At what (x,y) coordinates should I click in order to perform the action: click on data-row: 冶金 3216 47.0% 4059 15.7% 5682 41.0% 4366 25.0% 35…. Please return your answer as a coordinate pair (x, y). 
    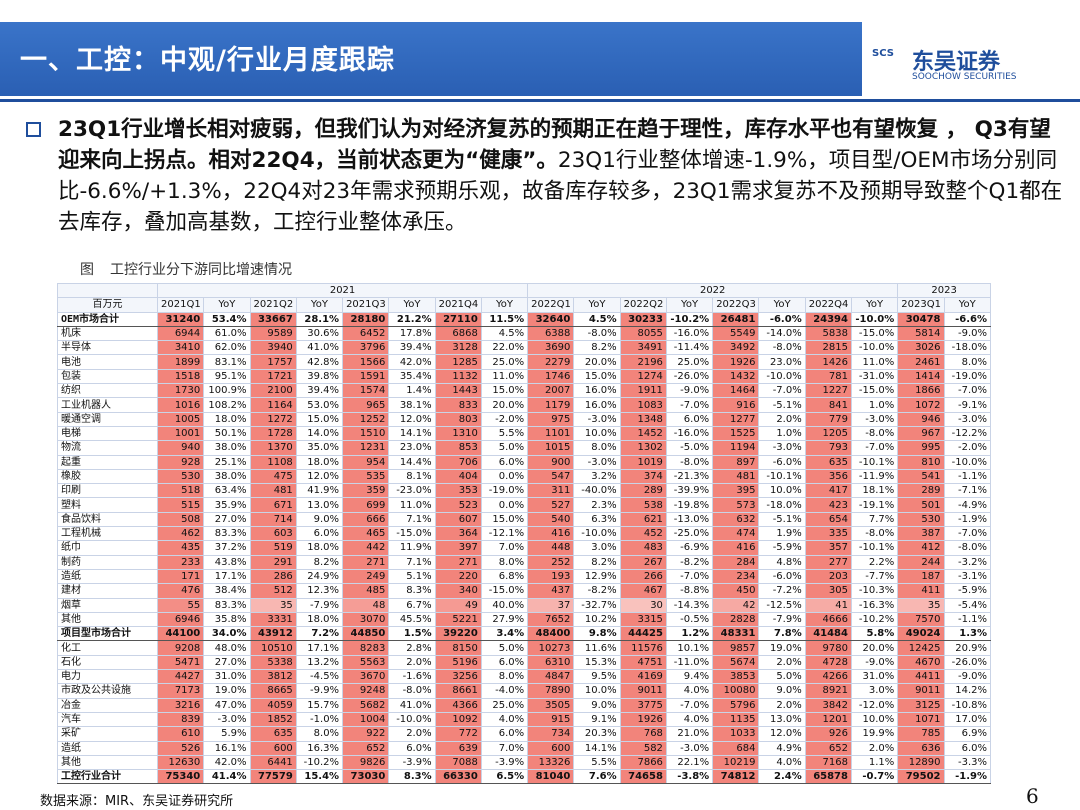
    Looking at the image, I should click on (524, 705).